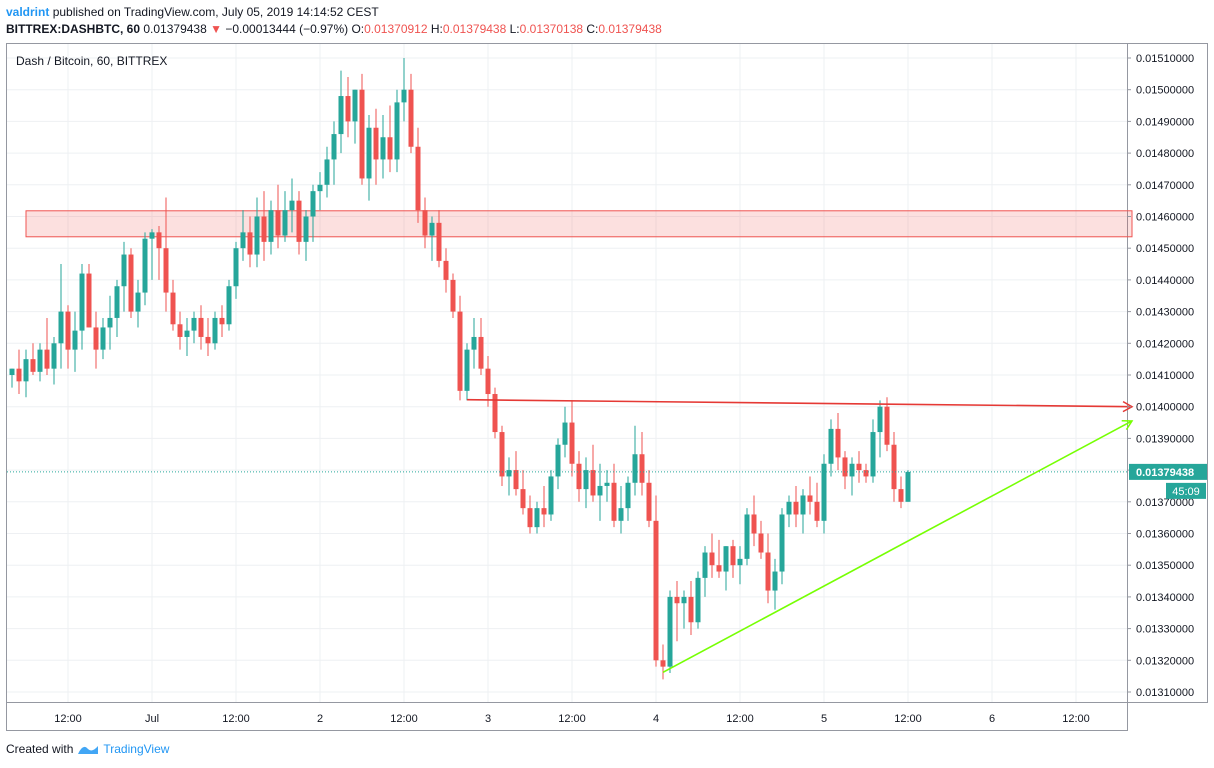 The image size is (1214, 768). I want to click on price-axis, so click(1168, 373).